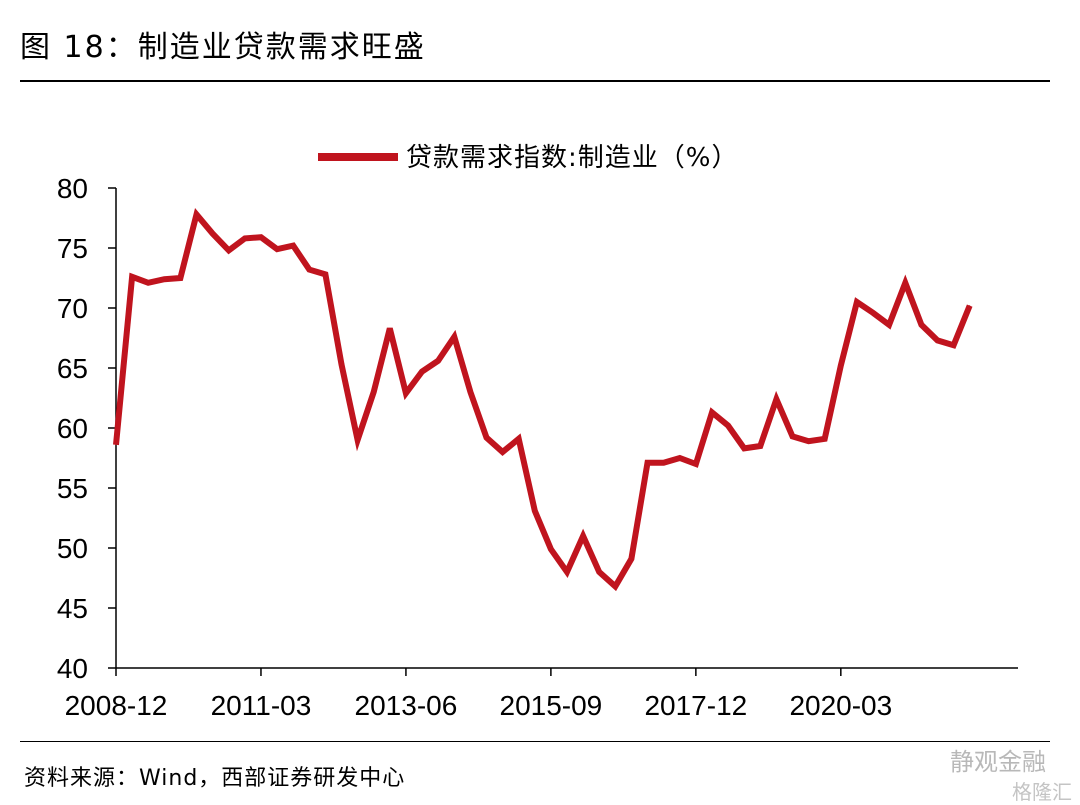  I want to click on y-tick-label: 60, so click(72, 428).